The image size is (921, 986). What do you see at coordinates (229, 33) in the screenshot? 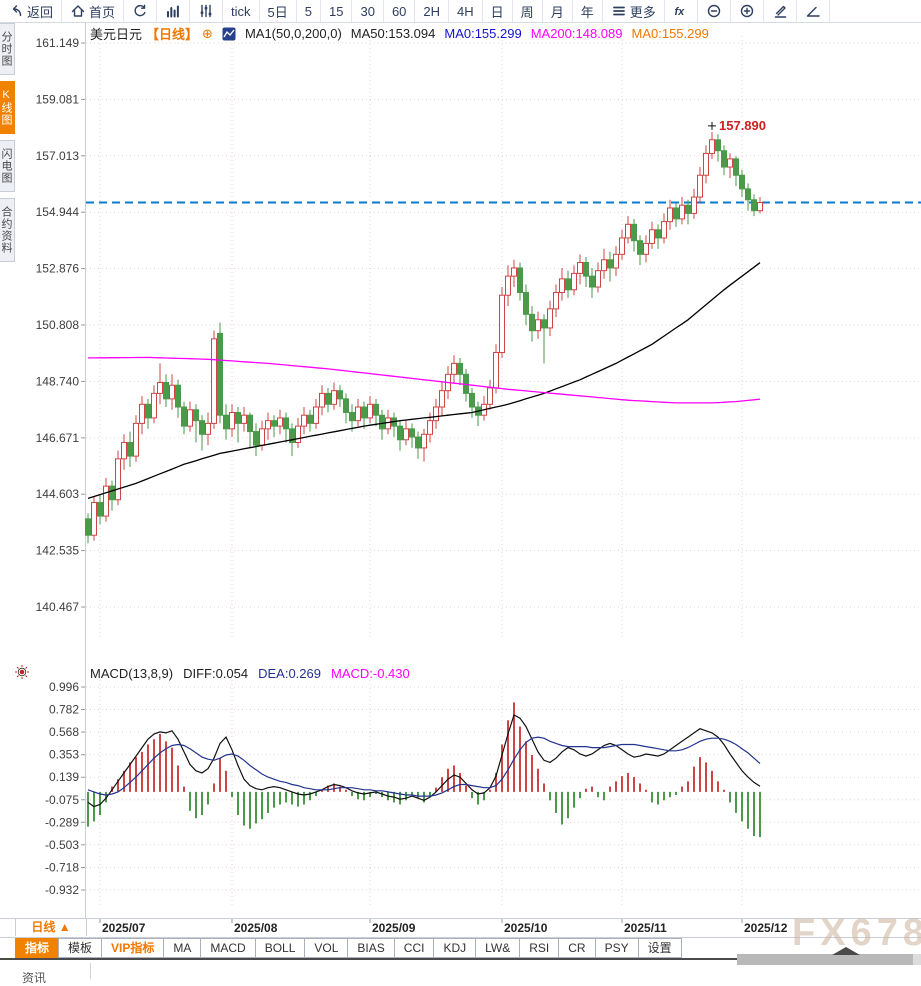
I see `mini-chart-icon` at bounding box center [229, 33].